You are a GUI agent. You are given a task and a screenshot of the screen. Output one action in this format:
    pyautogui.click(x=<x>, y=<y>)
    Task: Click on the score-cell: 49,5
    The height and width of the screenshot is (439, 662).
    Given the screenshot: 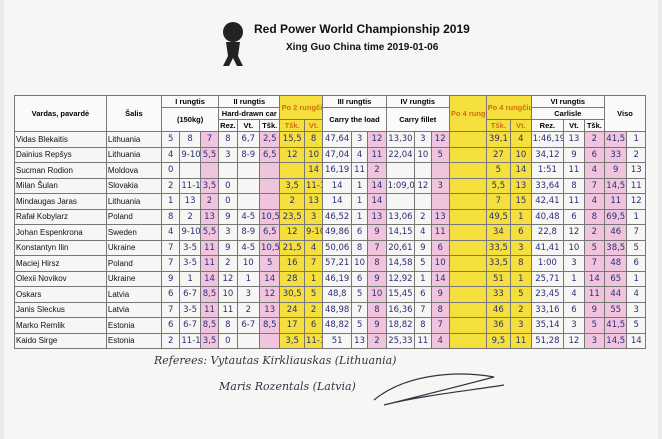 What is the action you would take?
    pyautogui.click(x=498, y=216)
    